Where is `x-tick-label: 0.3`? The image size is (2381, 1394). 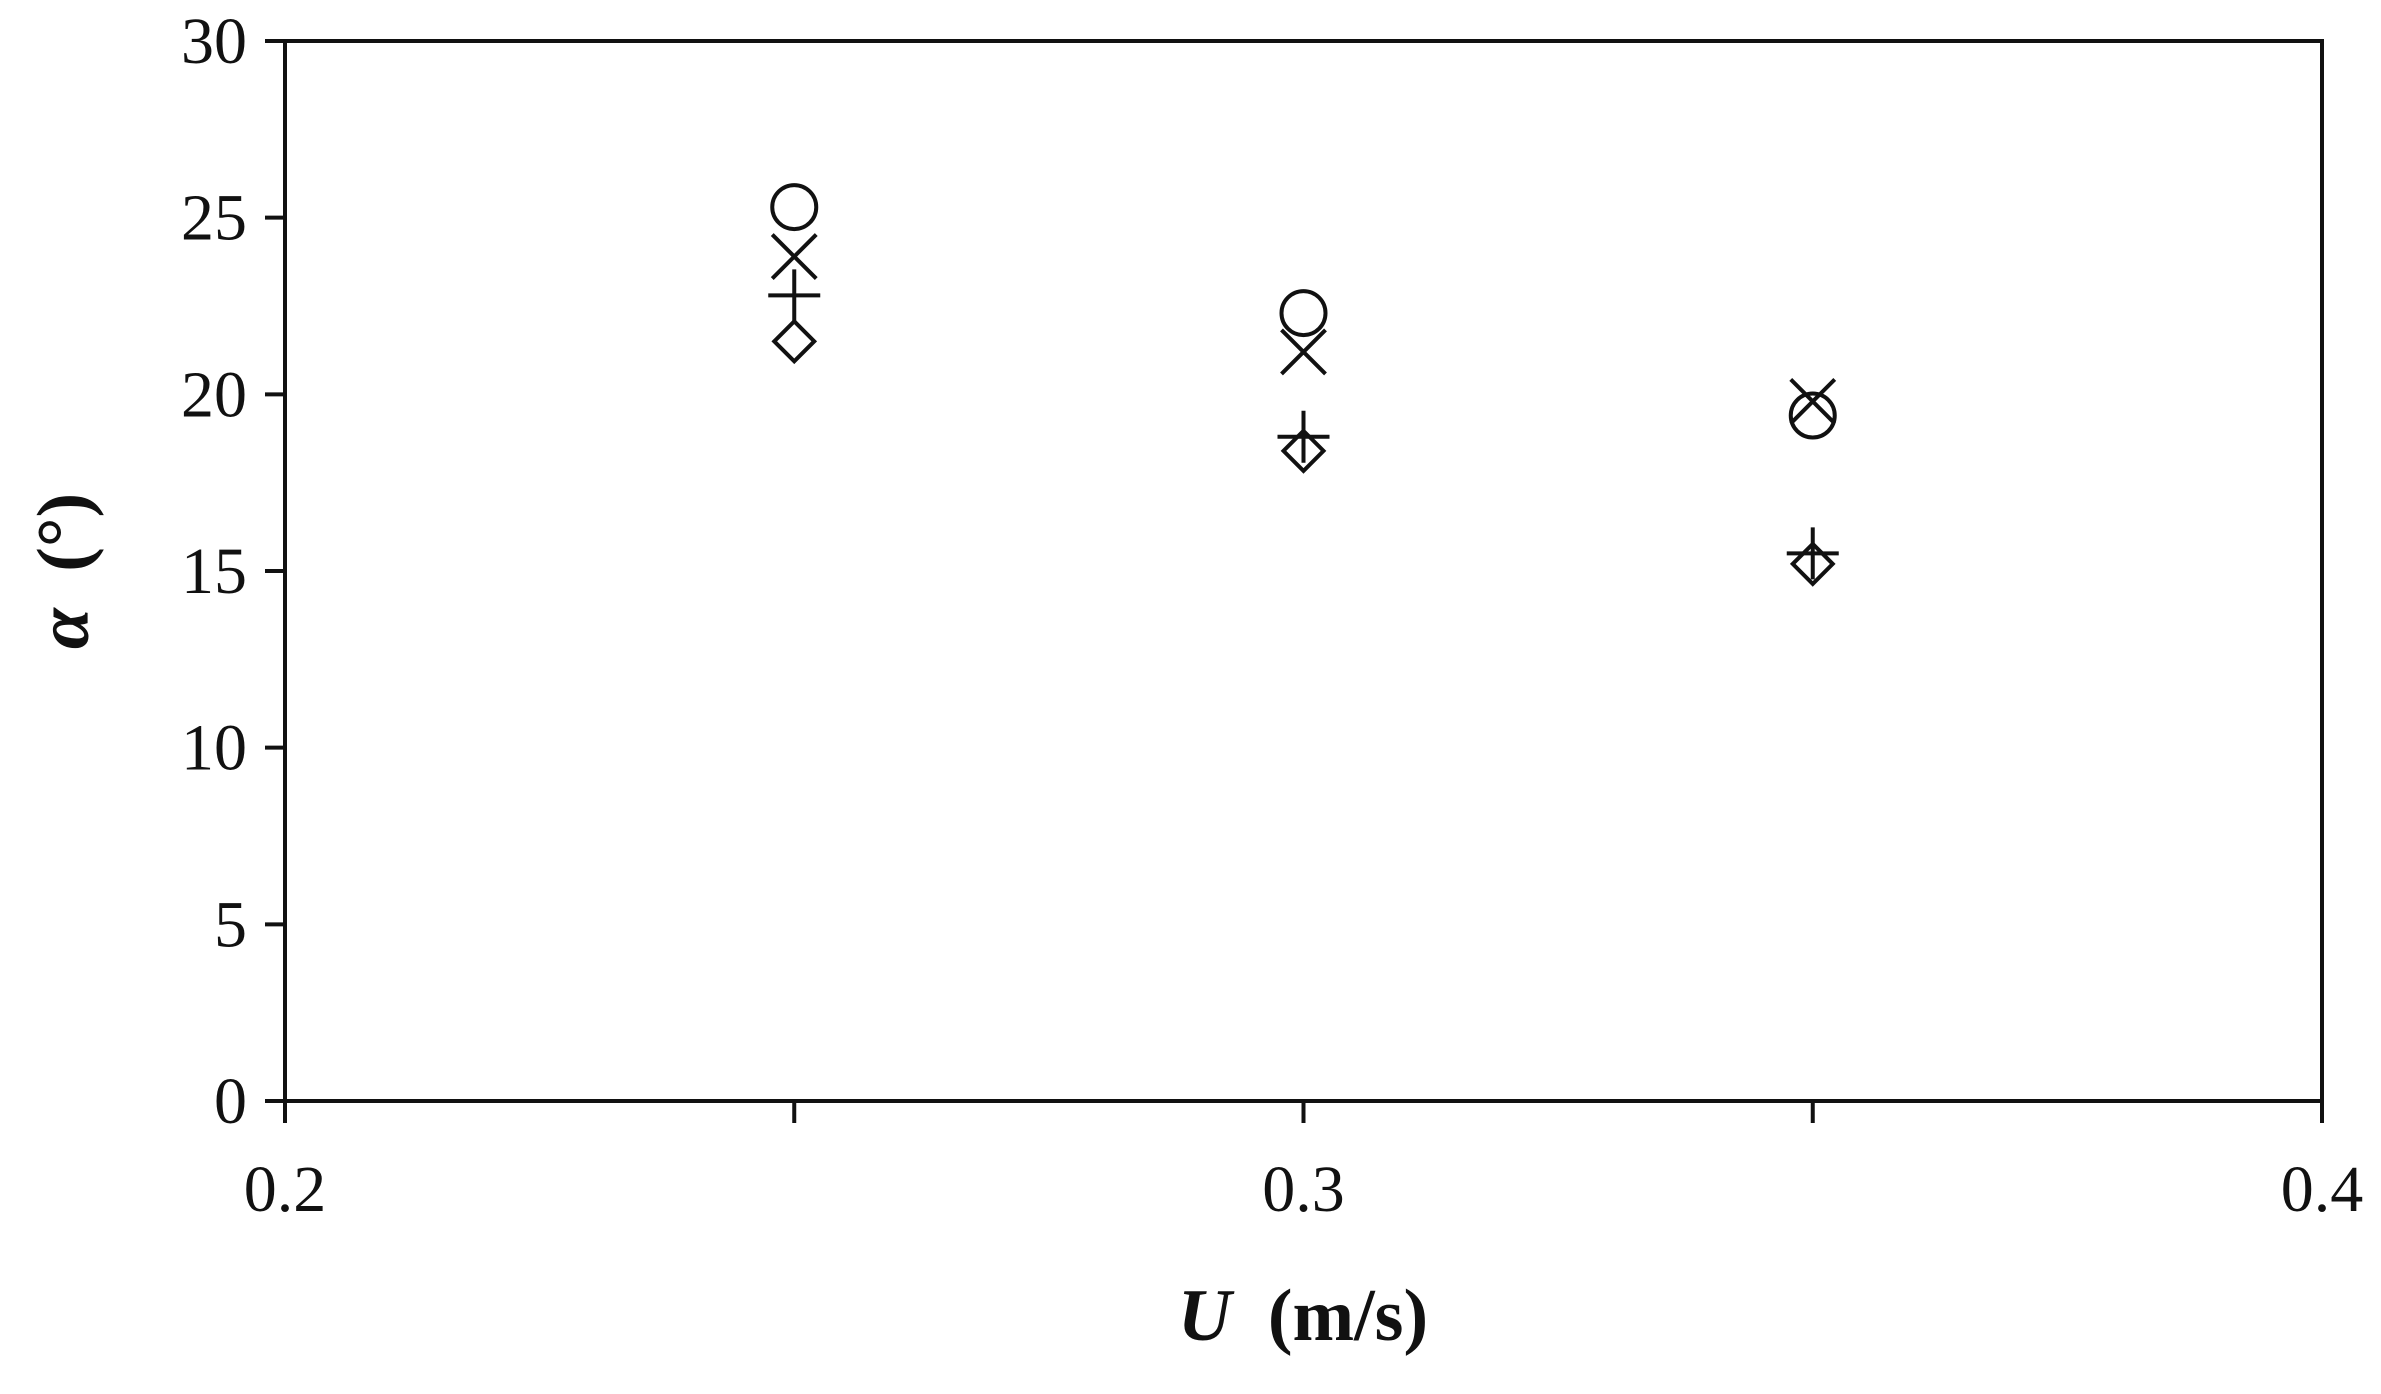
x-tick-label: 0.3 is located at coordinates (1303, 1189).